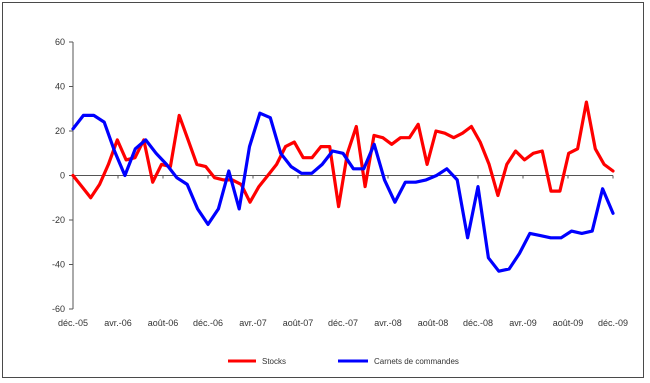  Describe the element at coordinates (343, 361) in the screenshot. I see `chart-legend: Stocks Carnets de commandes` at that location.